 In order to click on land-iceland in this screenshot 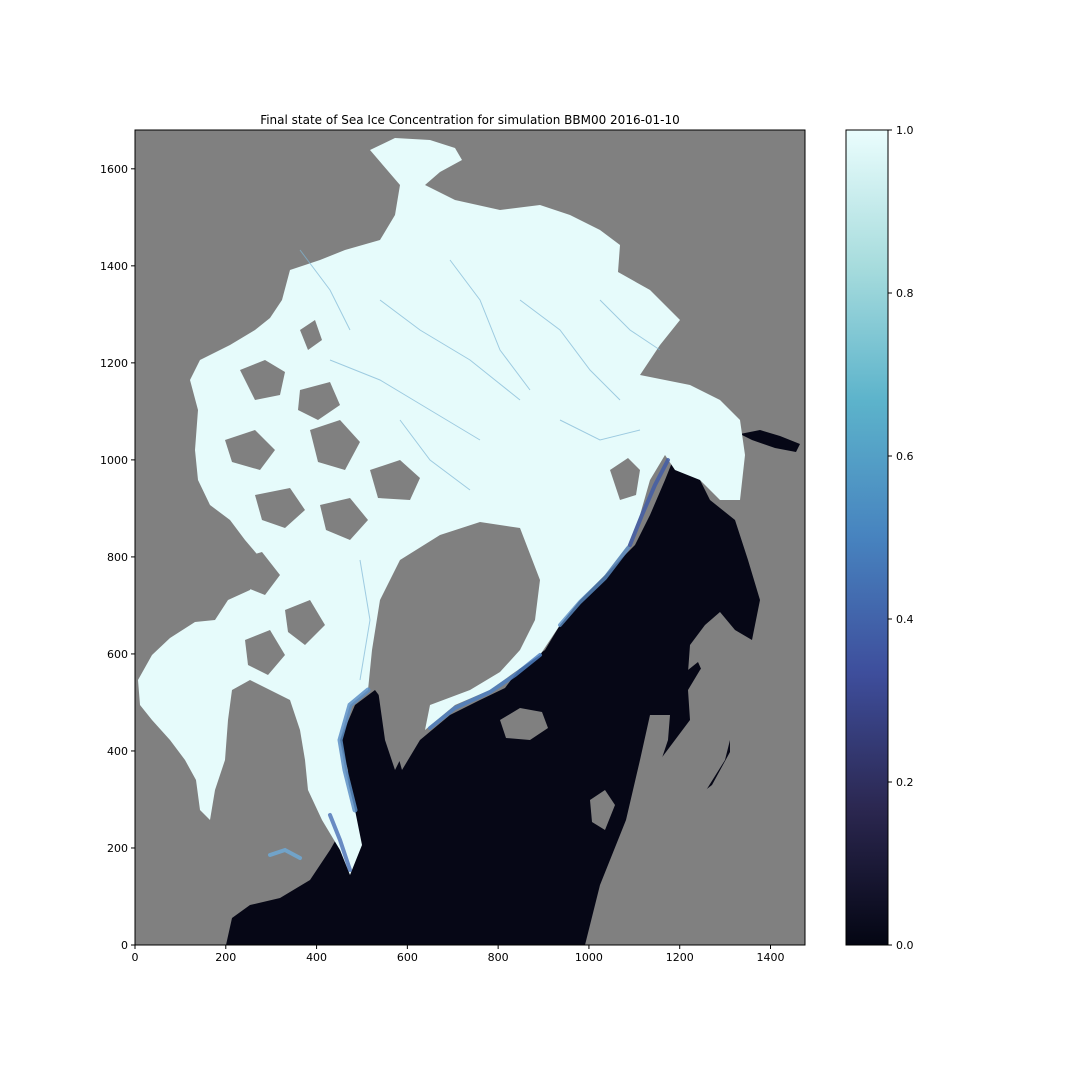, I will do `click(524, 724)`.